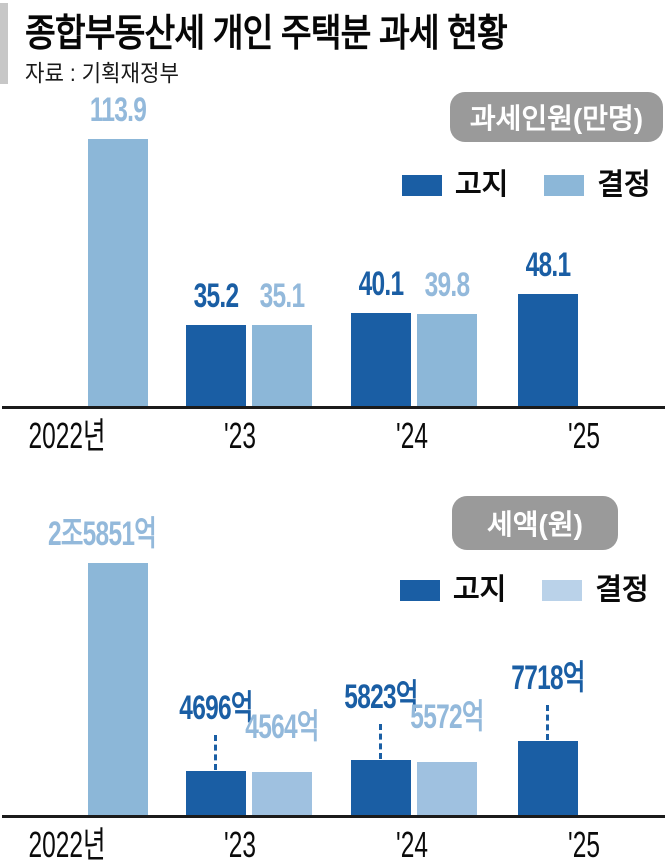 The height and width of the screenshot is (866, 665). I want to click on chart1-bar-value-label-1: 4696억, so click(216, 708).